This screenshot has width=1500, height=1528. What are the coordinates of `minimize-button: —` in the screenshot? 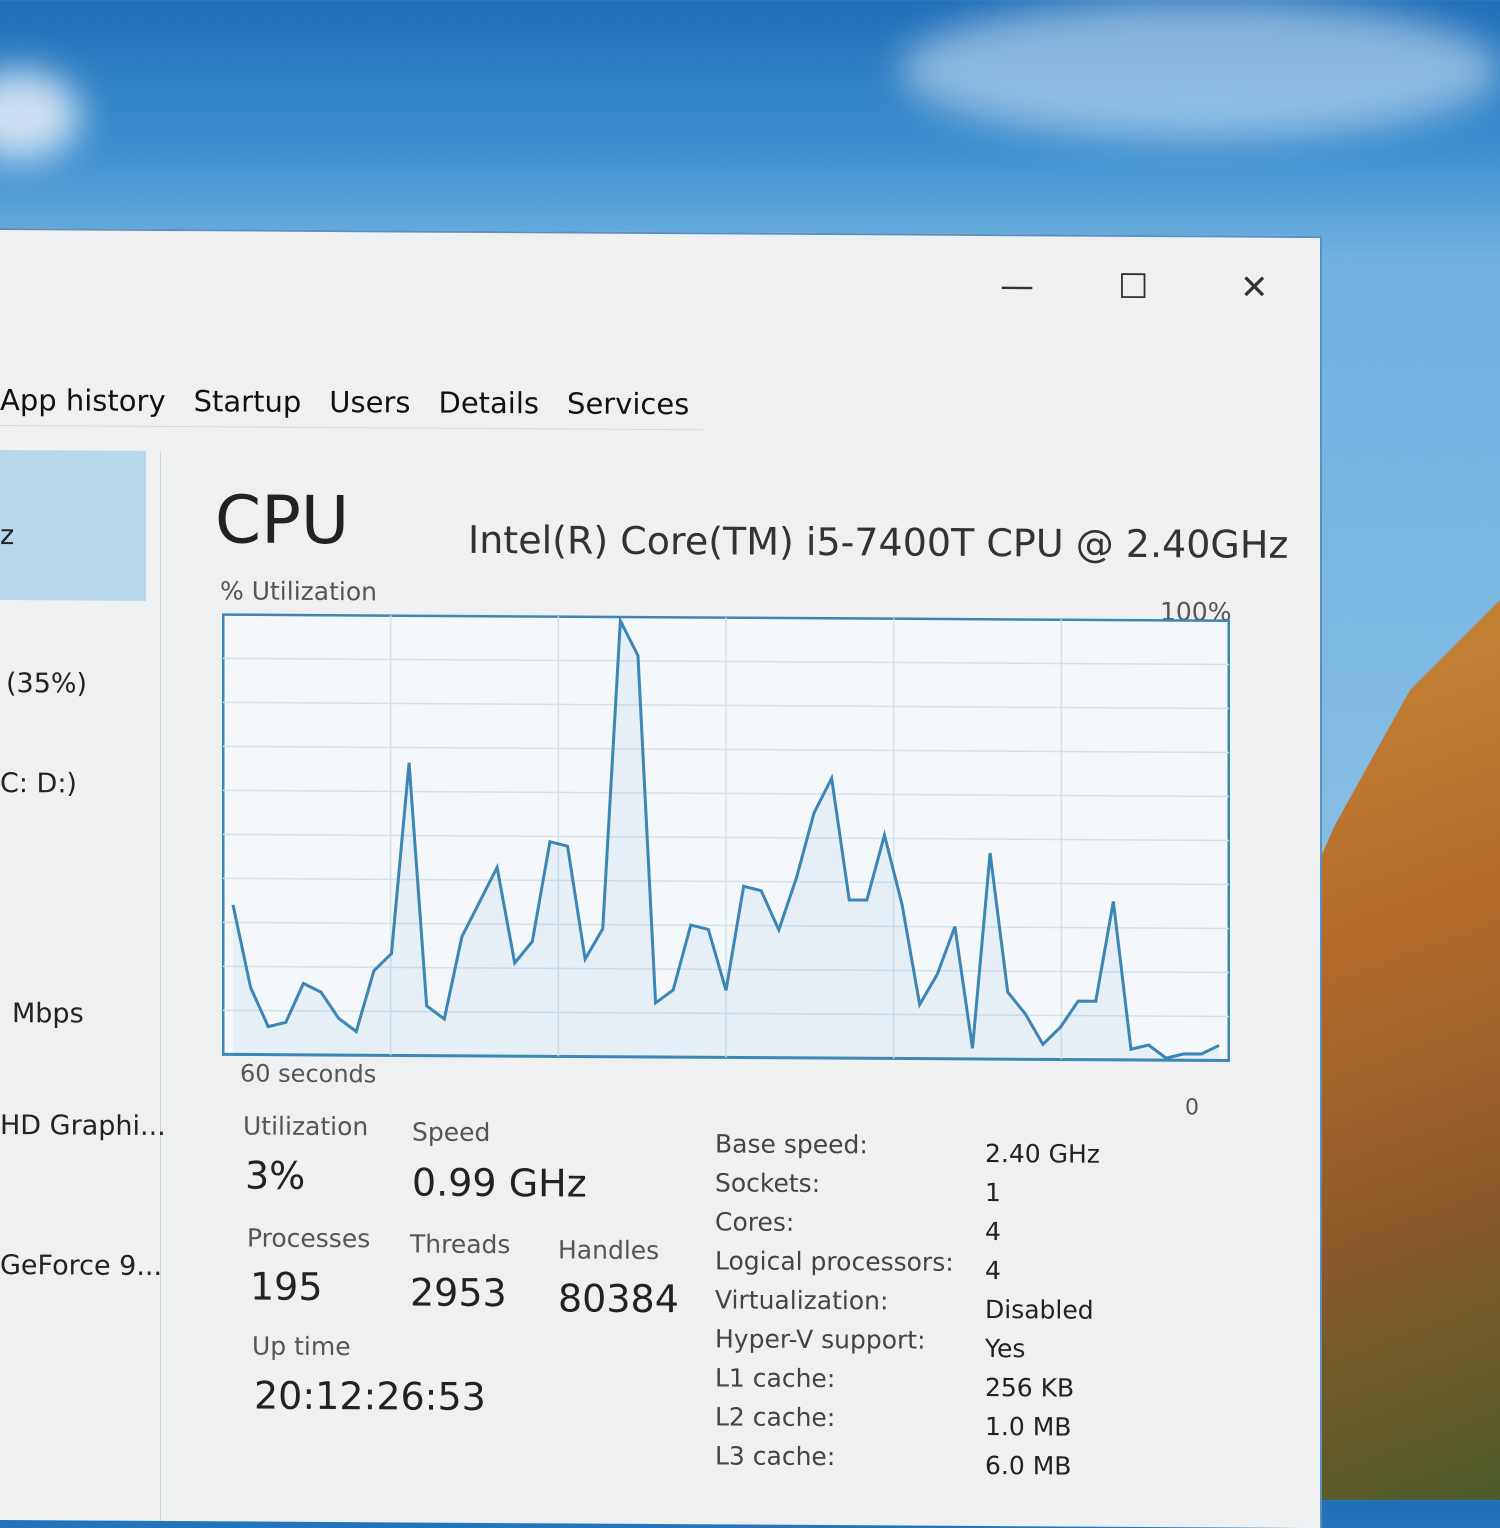 It's located at (1017, 286).